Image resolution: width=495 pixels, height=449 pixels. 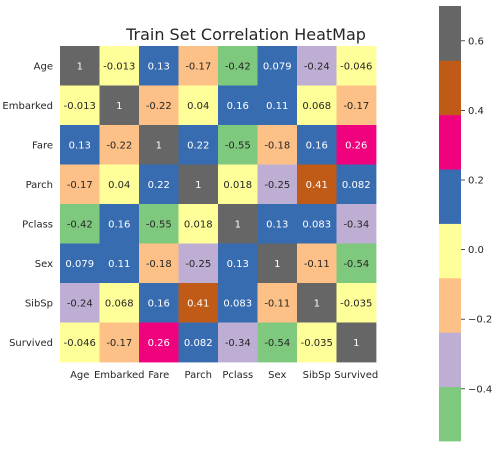 What do you see at coordinates (476, 41) in the screenshot?
I see `colorbar-tick-label: 0.6` at bounding box center [476, 41].